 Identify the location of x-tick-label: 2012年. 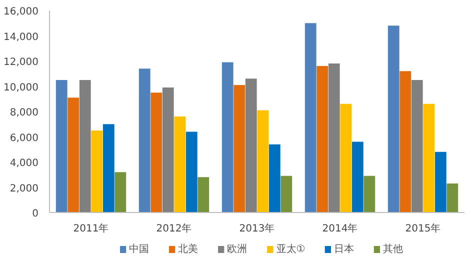
(174, 228).